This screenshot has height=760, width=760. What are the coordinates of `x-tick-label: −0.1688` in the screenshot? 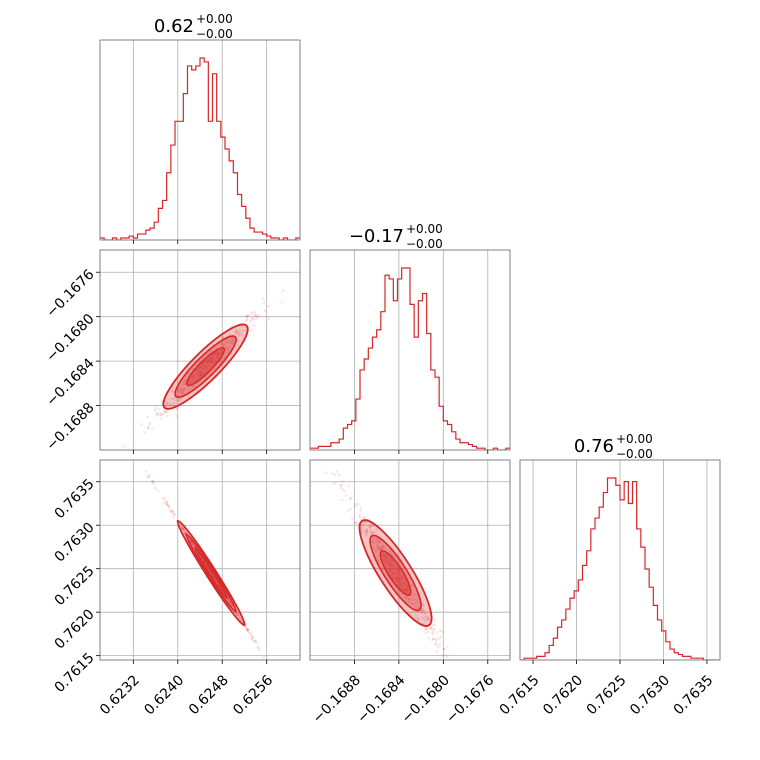 It's located at (337, 699).